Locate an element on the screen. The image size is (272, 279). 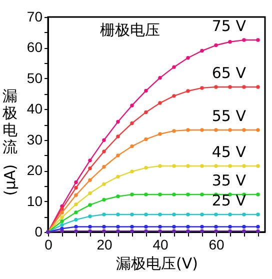
x-tick-label: 0 is located at coordinates (48, 244).